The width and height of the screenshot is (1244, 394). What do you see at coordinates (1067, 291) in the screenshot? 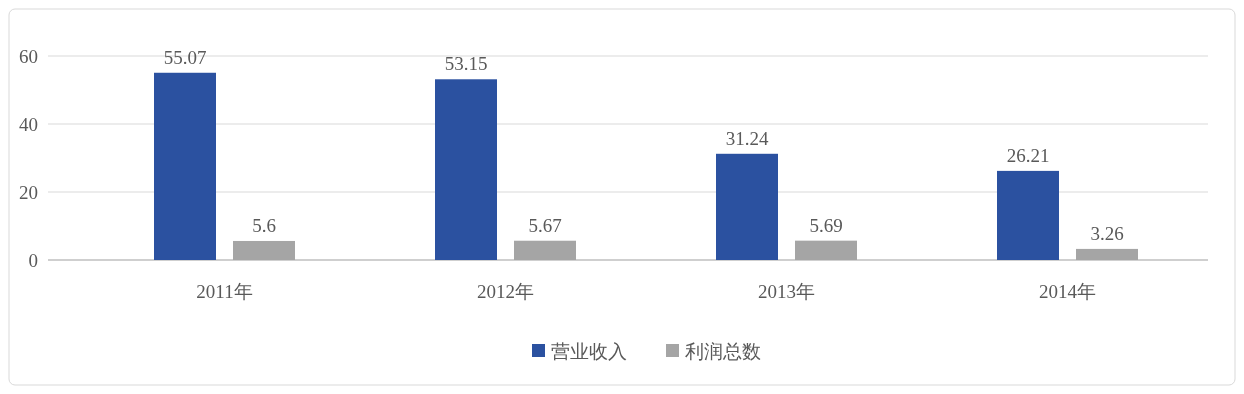
I see `x-tick-label: 2014年` at bounding box center [1067, 291].